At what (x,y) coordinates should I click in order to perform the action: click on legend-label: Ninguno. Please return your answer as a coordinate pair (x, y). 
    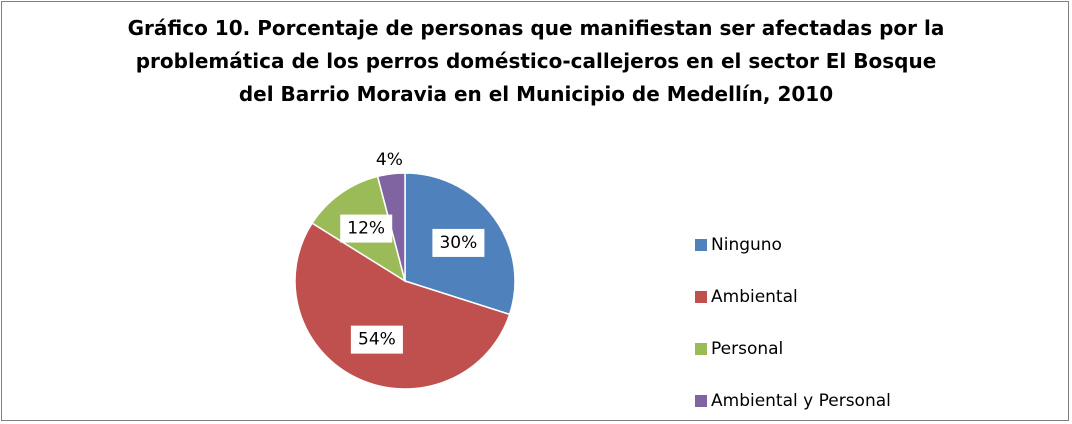
    Looking at the image, I should click on (746, 245).